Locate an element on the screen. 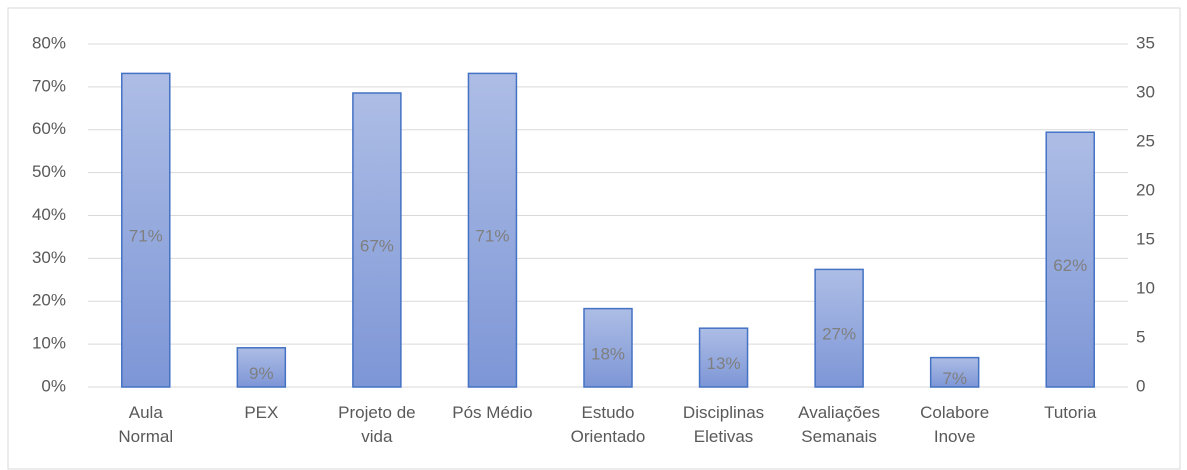 The width and height of the screenshot is (1187, 470). x-tick-label-line: Semanais is located at coordinates (839, 436).